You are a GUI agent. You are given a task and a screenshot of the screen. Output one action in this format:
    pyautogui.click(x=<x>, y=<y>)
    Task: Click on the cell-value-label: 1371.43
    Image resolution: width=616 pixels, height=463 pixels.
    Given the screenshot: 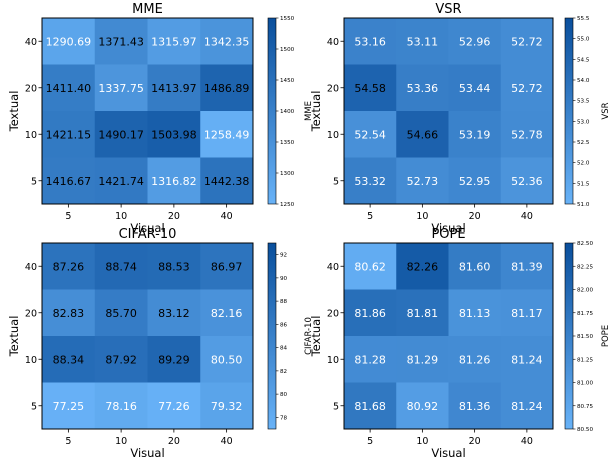 What is the action you would take?
    pyautogui.click(x=121, y=41)
    